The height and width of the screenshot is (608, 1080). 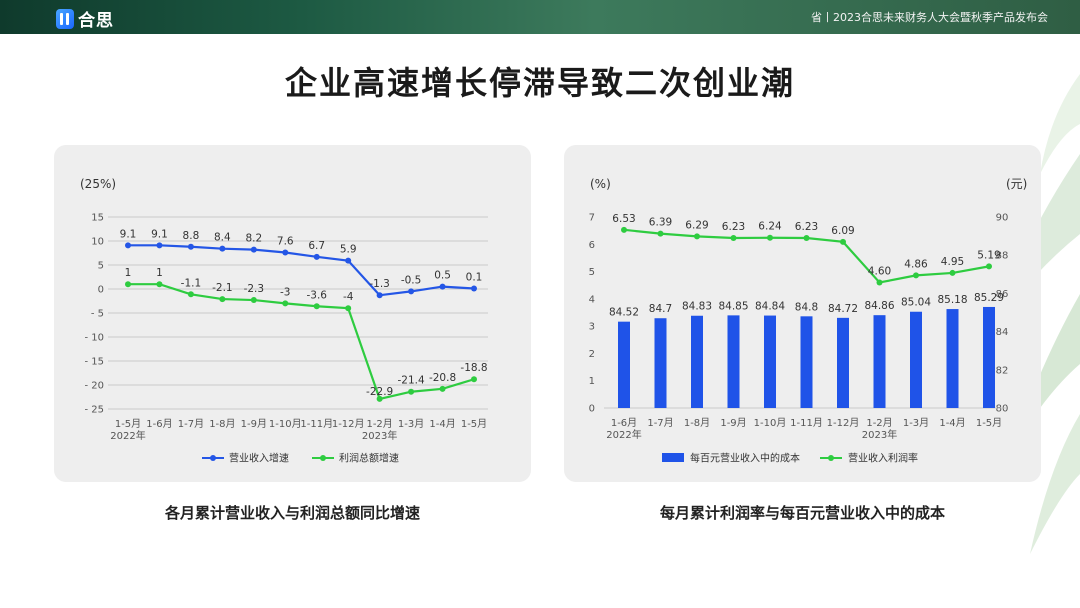 I want to click on brand-logo: 合思, so click(x=85, y=18).